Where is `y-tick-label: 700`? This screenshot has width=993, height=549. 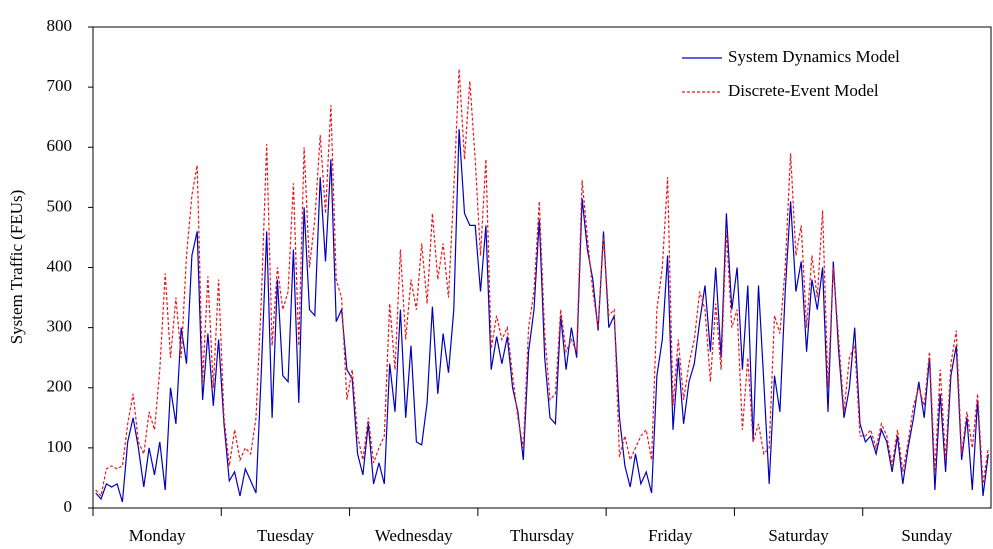 y-tick-label: 700 is located at coordinates (60, 85).